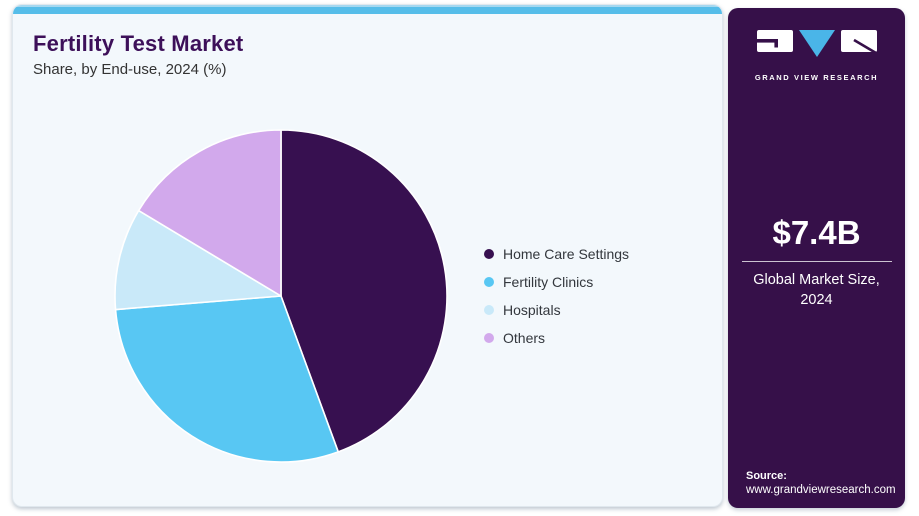 This screenshot has width=919, height=516. I want to click on legend-item-hospitals: Hospitals, so click(556, 310).